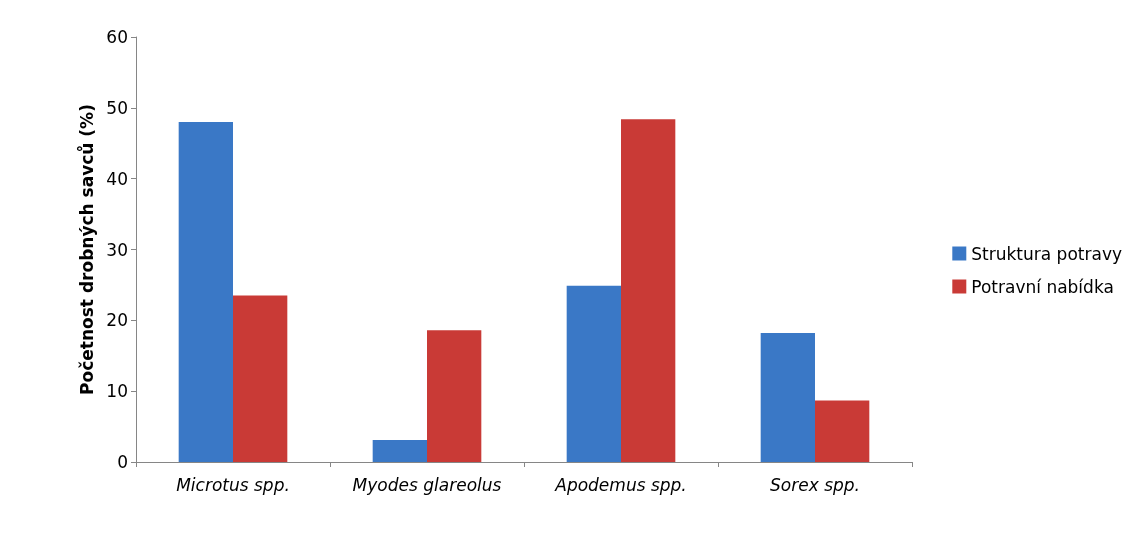  I want to click on y-tick-label: 0, so click(122, 462).